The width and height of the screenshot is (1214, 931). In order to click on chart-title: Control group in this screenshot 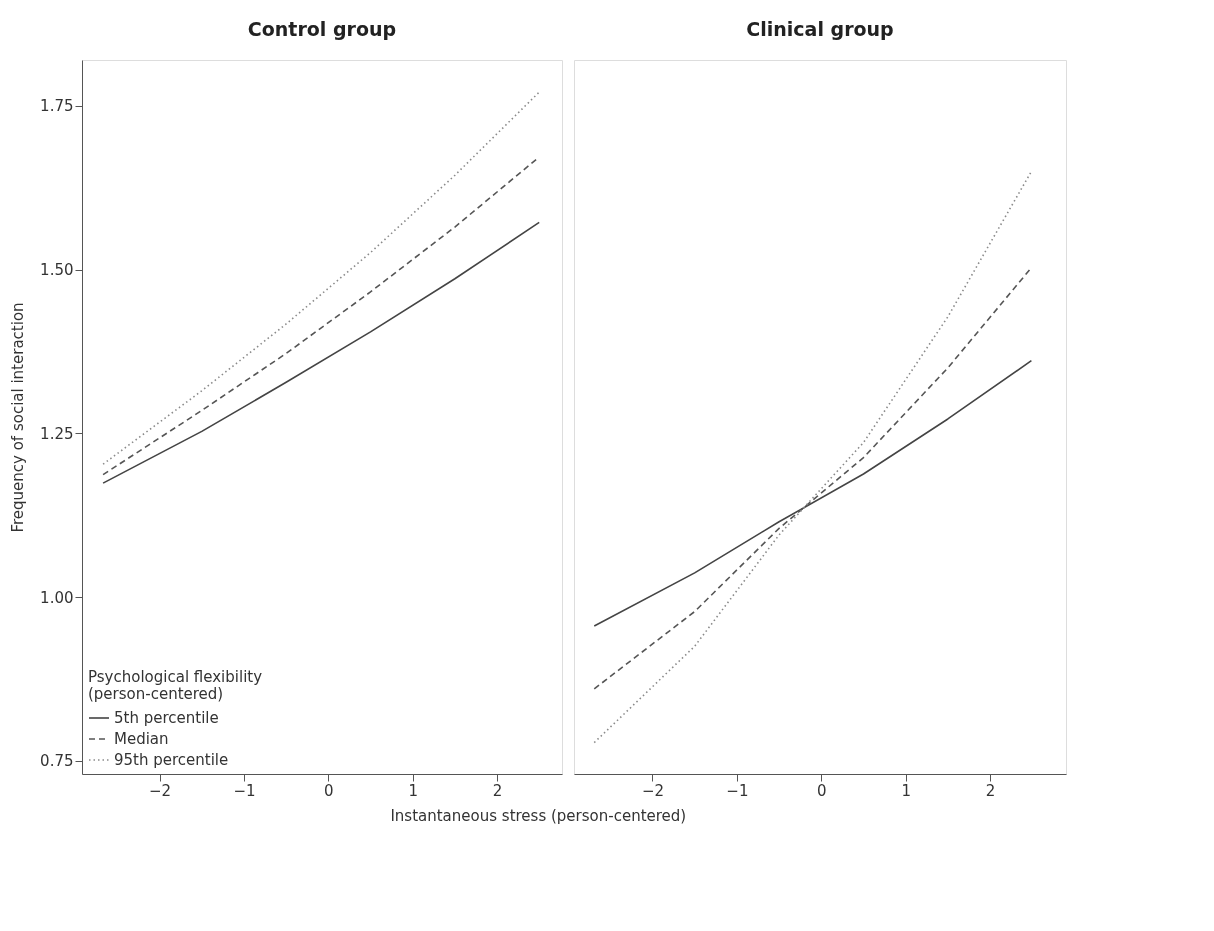, I will do `click(322, 29)`.